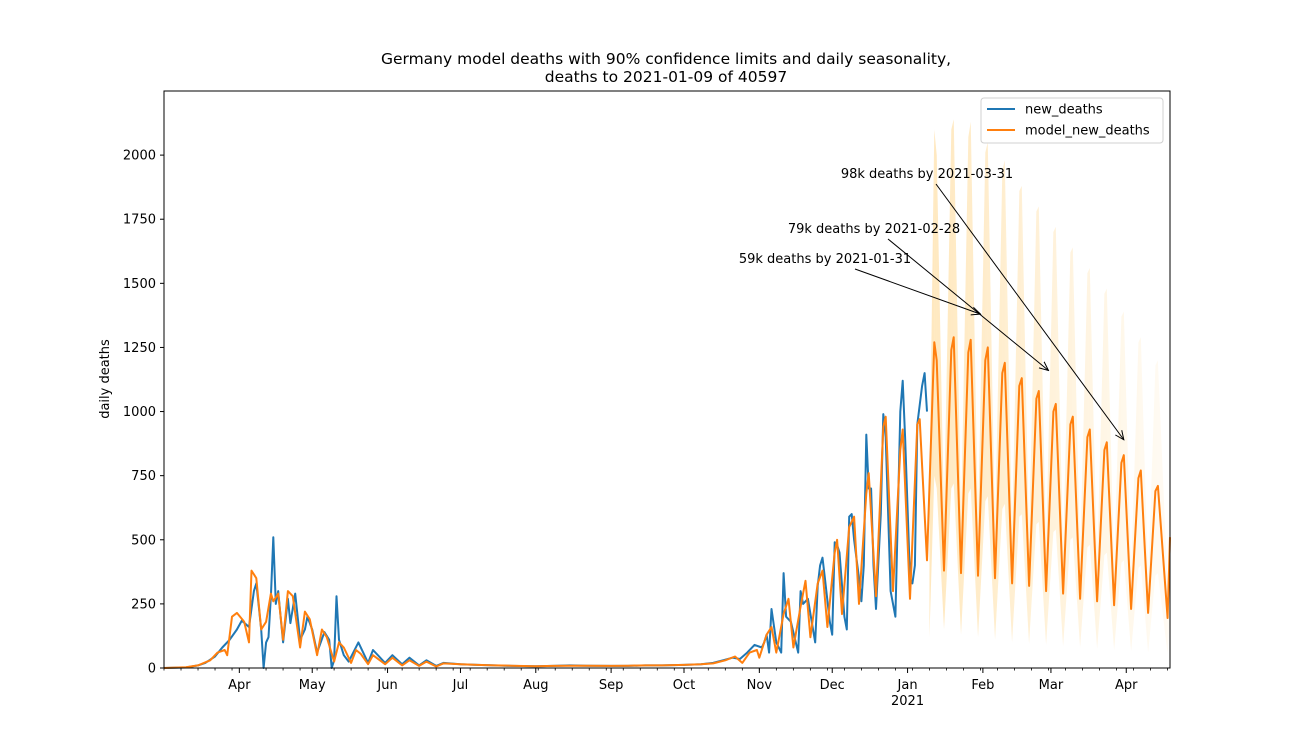 The image size is (1300, 750). Describe the element at coordinates (152, 669) in the screenshot. I see `y-tick-label: 0` at that location.